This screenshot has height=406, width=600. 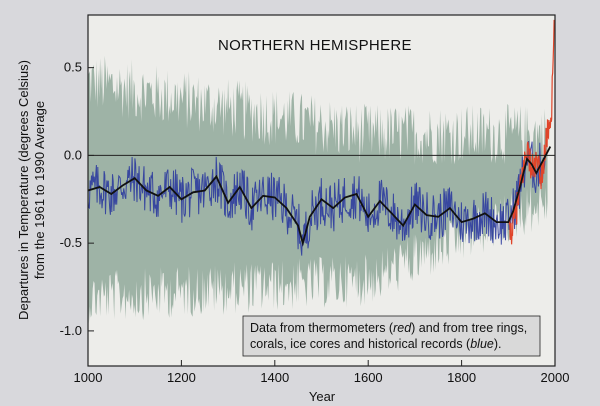 What do you see at coordinates (368, 377) in the screenshot?
I see `x-tick-label: 1600` at bounding box center [368, 377].